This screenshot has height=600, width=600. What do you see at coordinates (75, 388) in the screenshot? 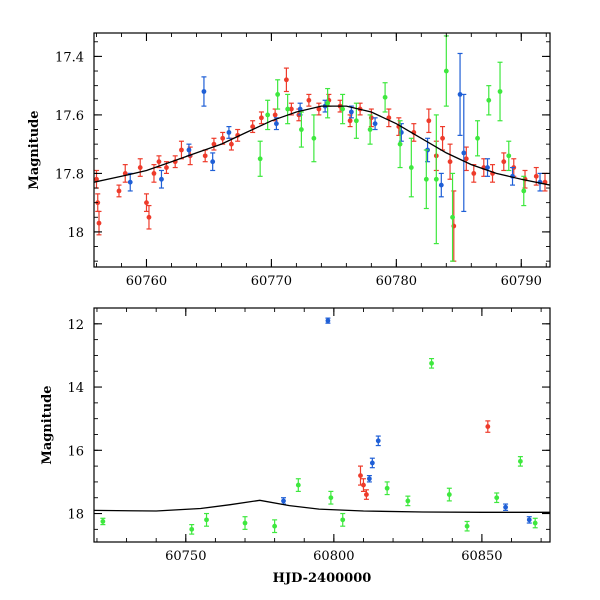
I see `y-tick-label: 14` at bounding box center [75, 388].